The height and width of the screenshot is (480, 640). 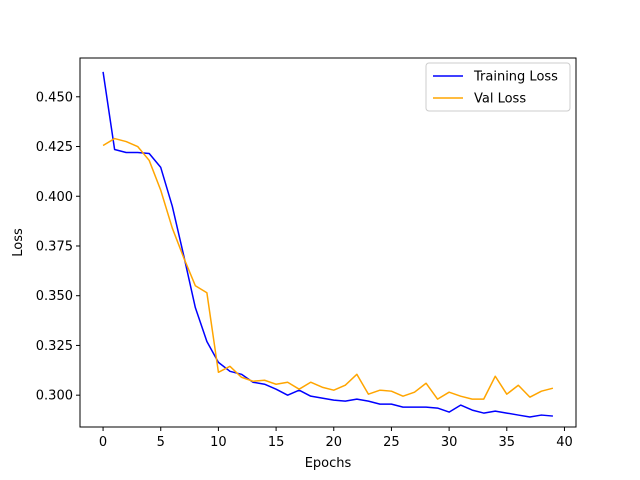 I want to click on y-axis-ticks: 0.300 0.325 0.350 0.375 0.400 0.425 0.450, so click(x=58, y=247).